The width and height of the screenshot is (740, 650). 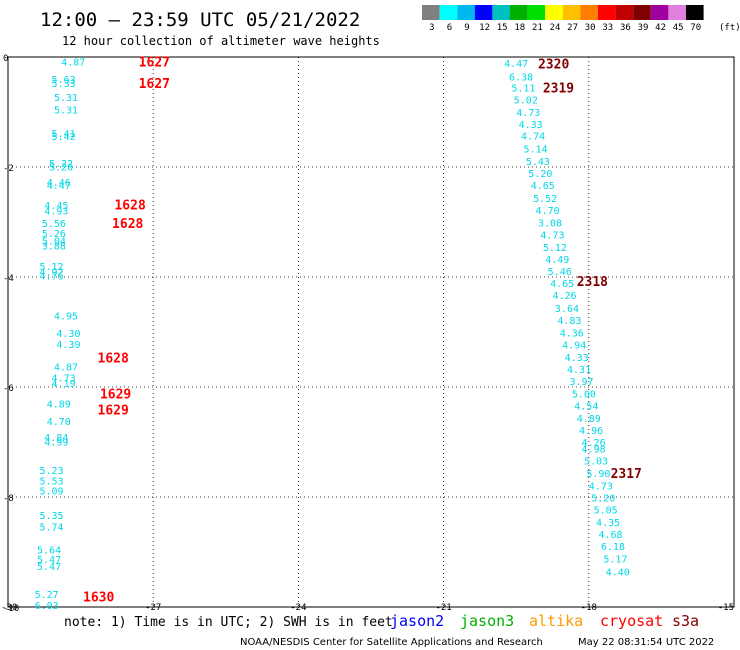 I want to click on legend-tick-label: 33, so click(x=607, y=28).